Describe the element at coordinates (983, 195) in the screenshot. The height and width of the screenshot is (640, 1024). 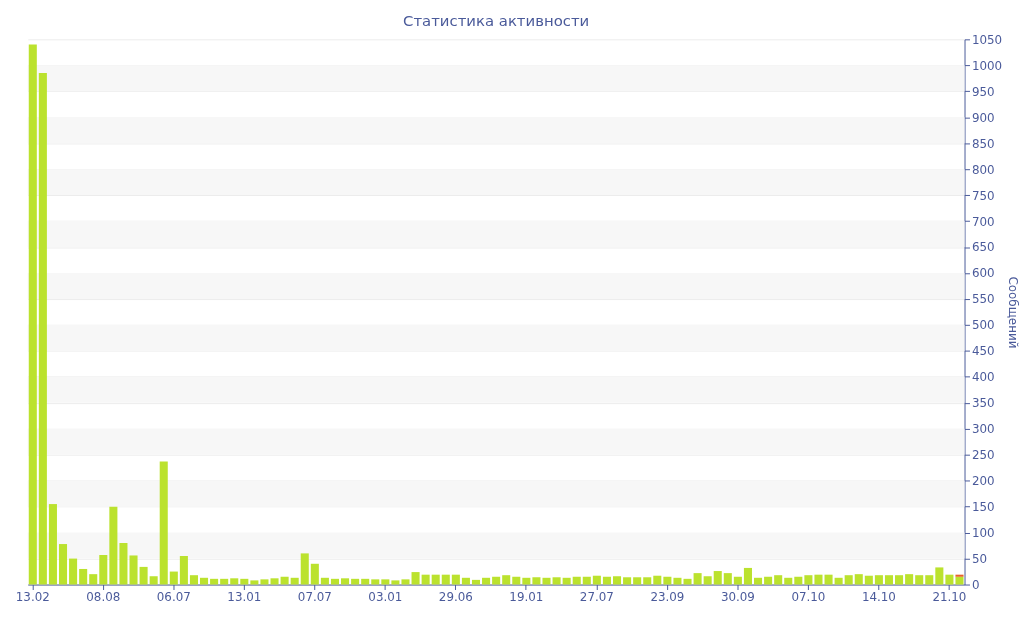
I see `y-tick-label: 750` at that location.